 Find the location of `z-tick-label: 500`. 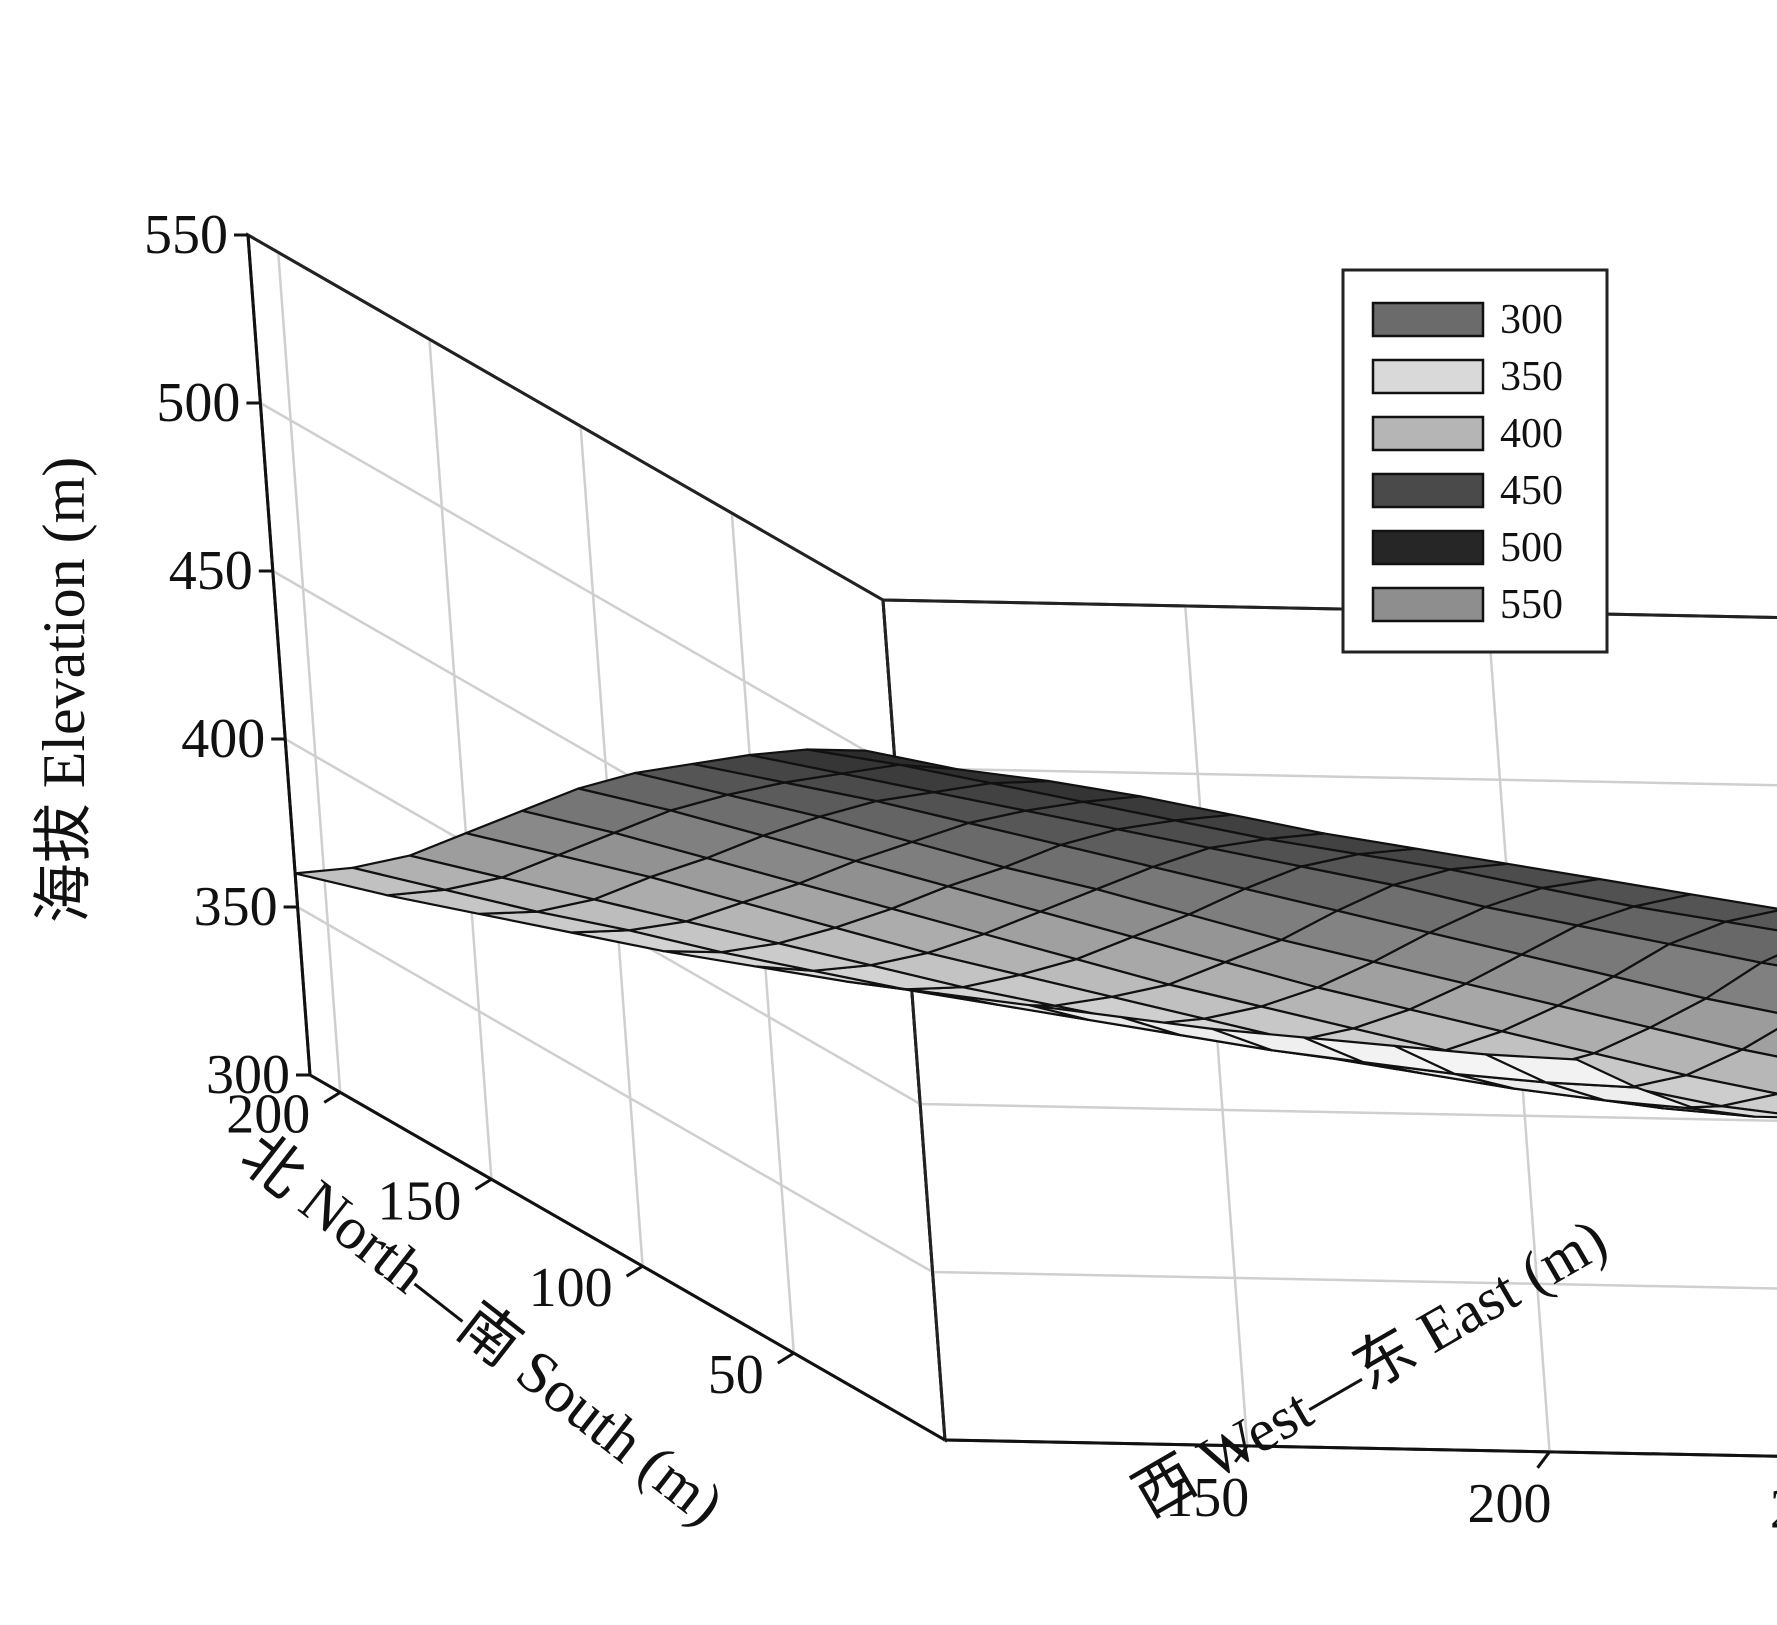

z-tick-label: 500 is located at coordinates (198, 403).